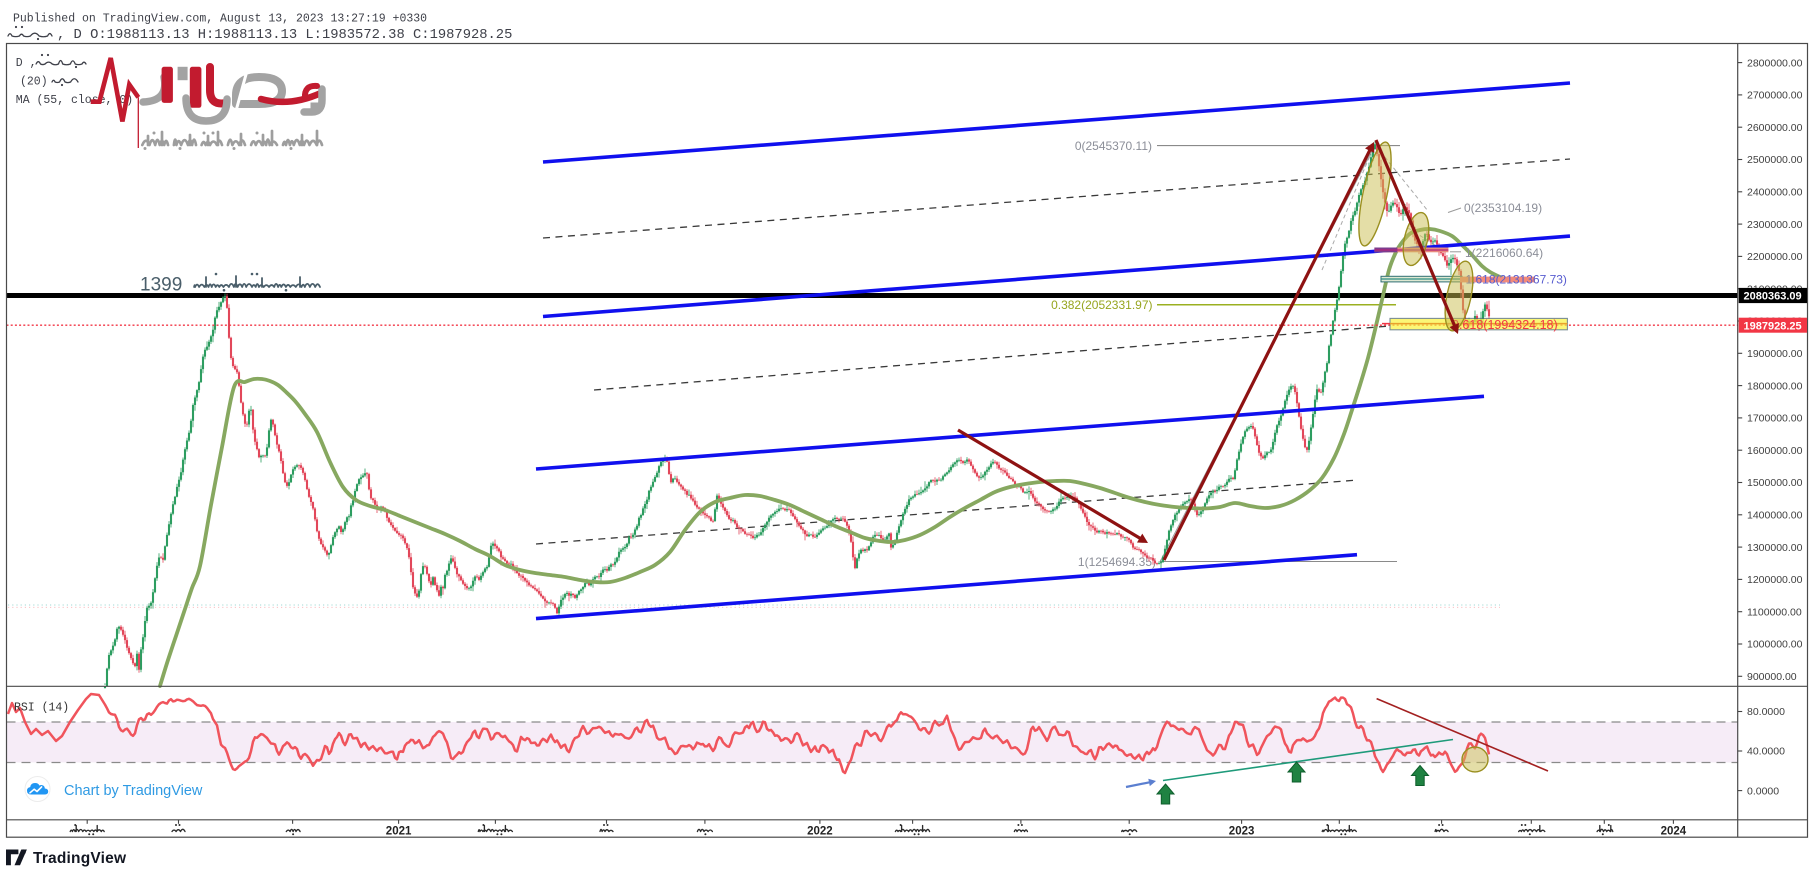 Image resolution: width=1814 pixels, height=875 pixels. I want to click on svg-text: (20), so click(34, 82).